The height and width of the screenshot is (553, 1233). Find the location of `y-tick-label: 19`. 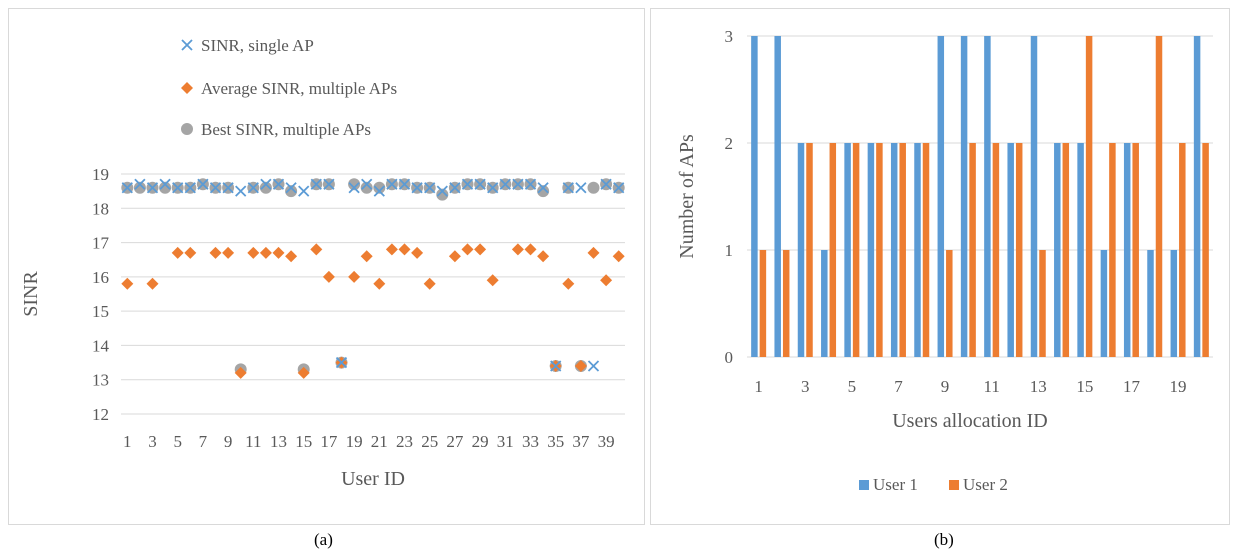

y-tick-label: 19 is located at coordinates (100, 174).